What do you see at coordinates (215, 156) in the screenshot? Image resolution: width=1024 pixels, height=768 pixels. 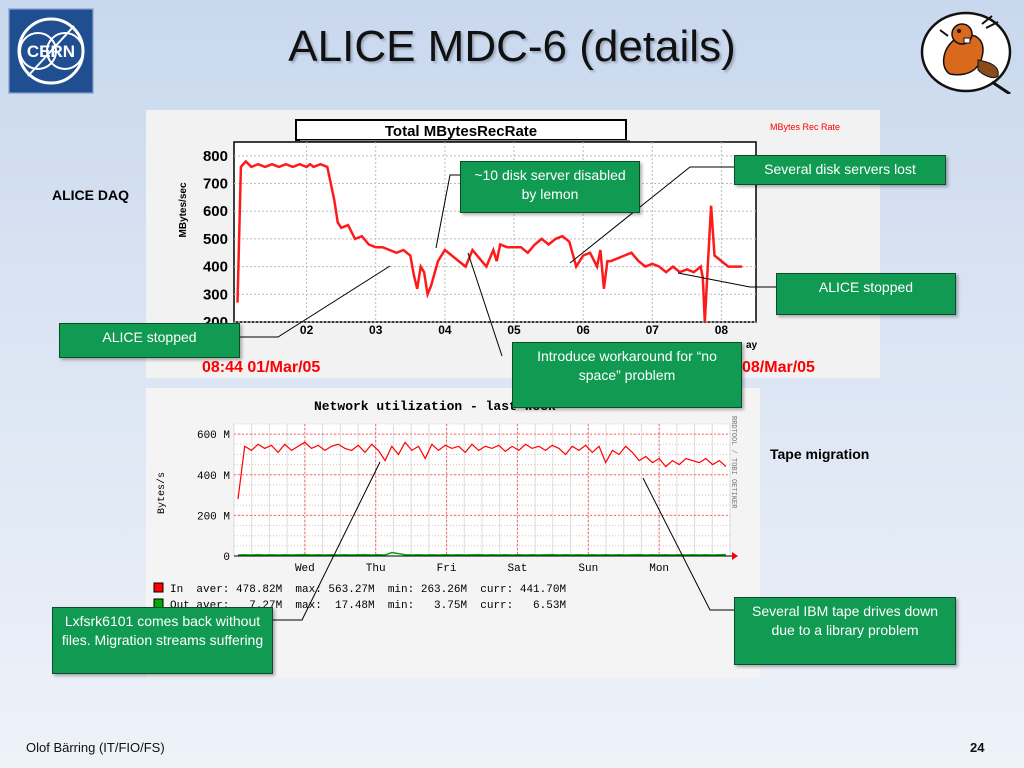 I see `chart1-ytick-label: 800` at bounding box center [215, 156].